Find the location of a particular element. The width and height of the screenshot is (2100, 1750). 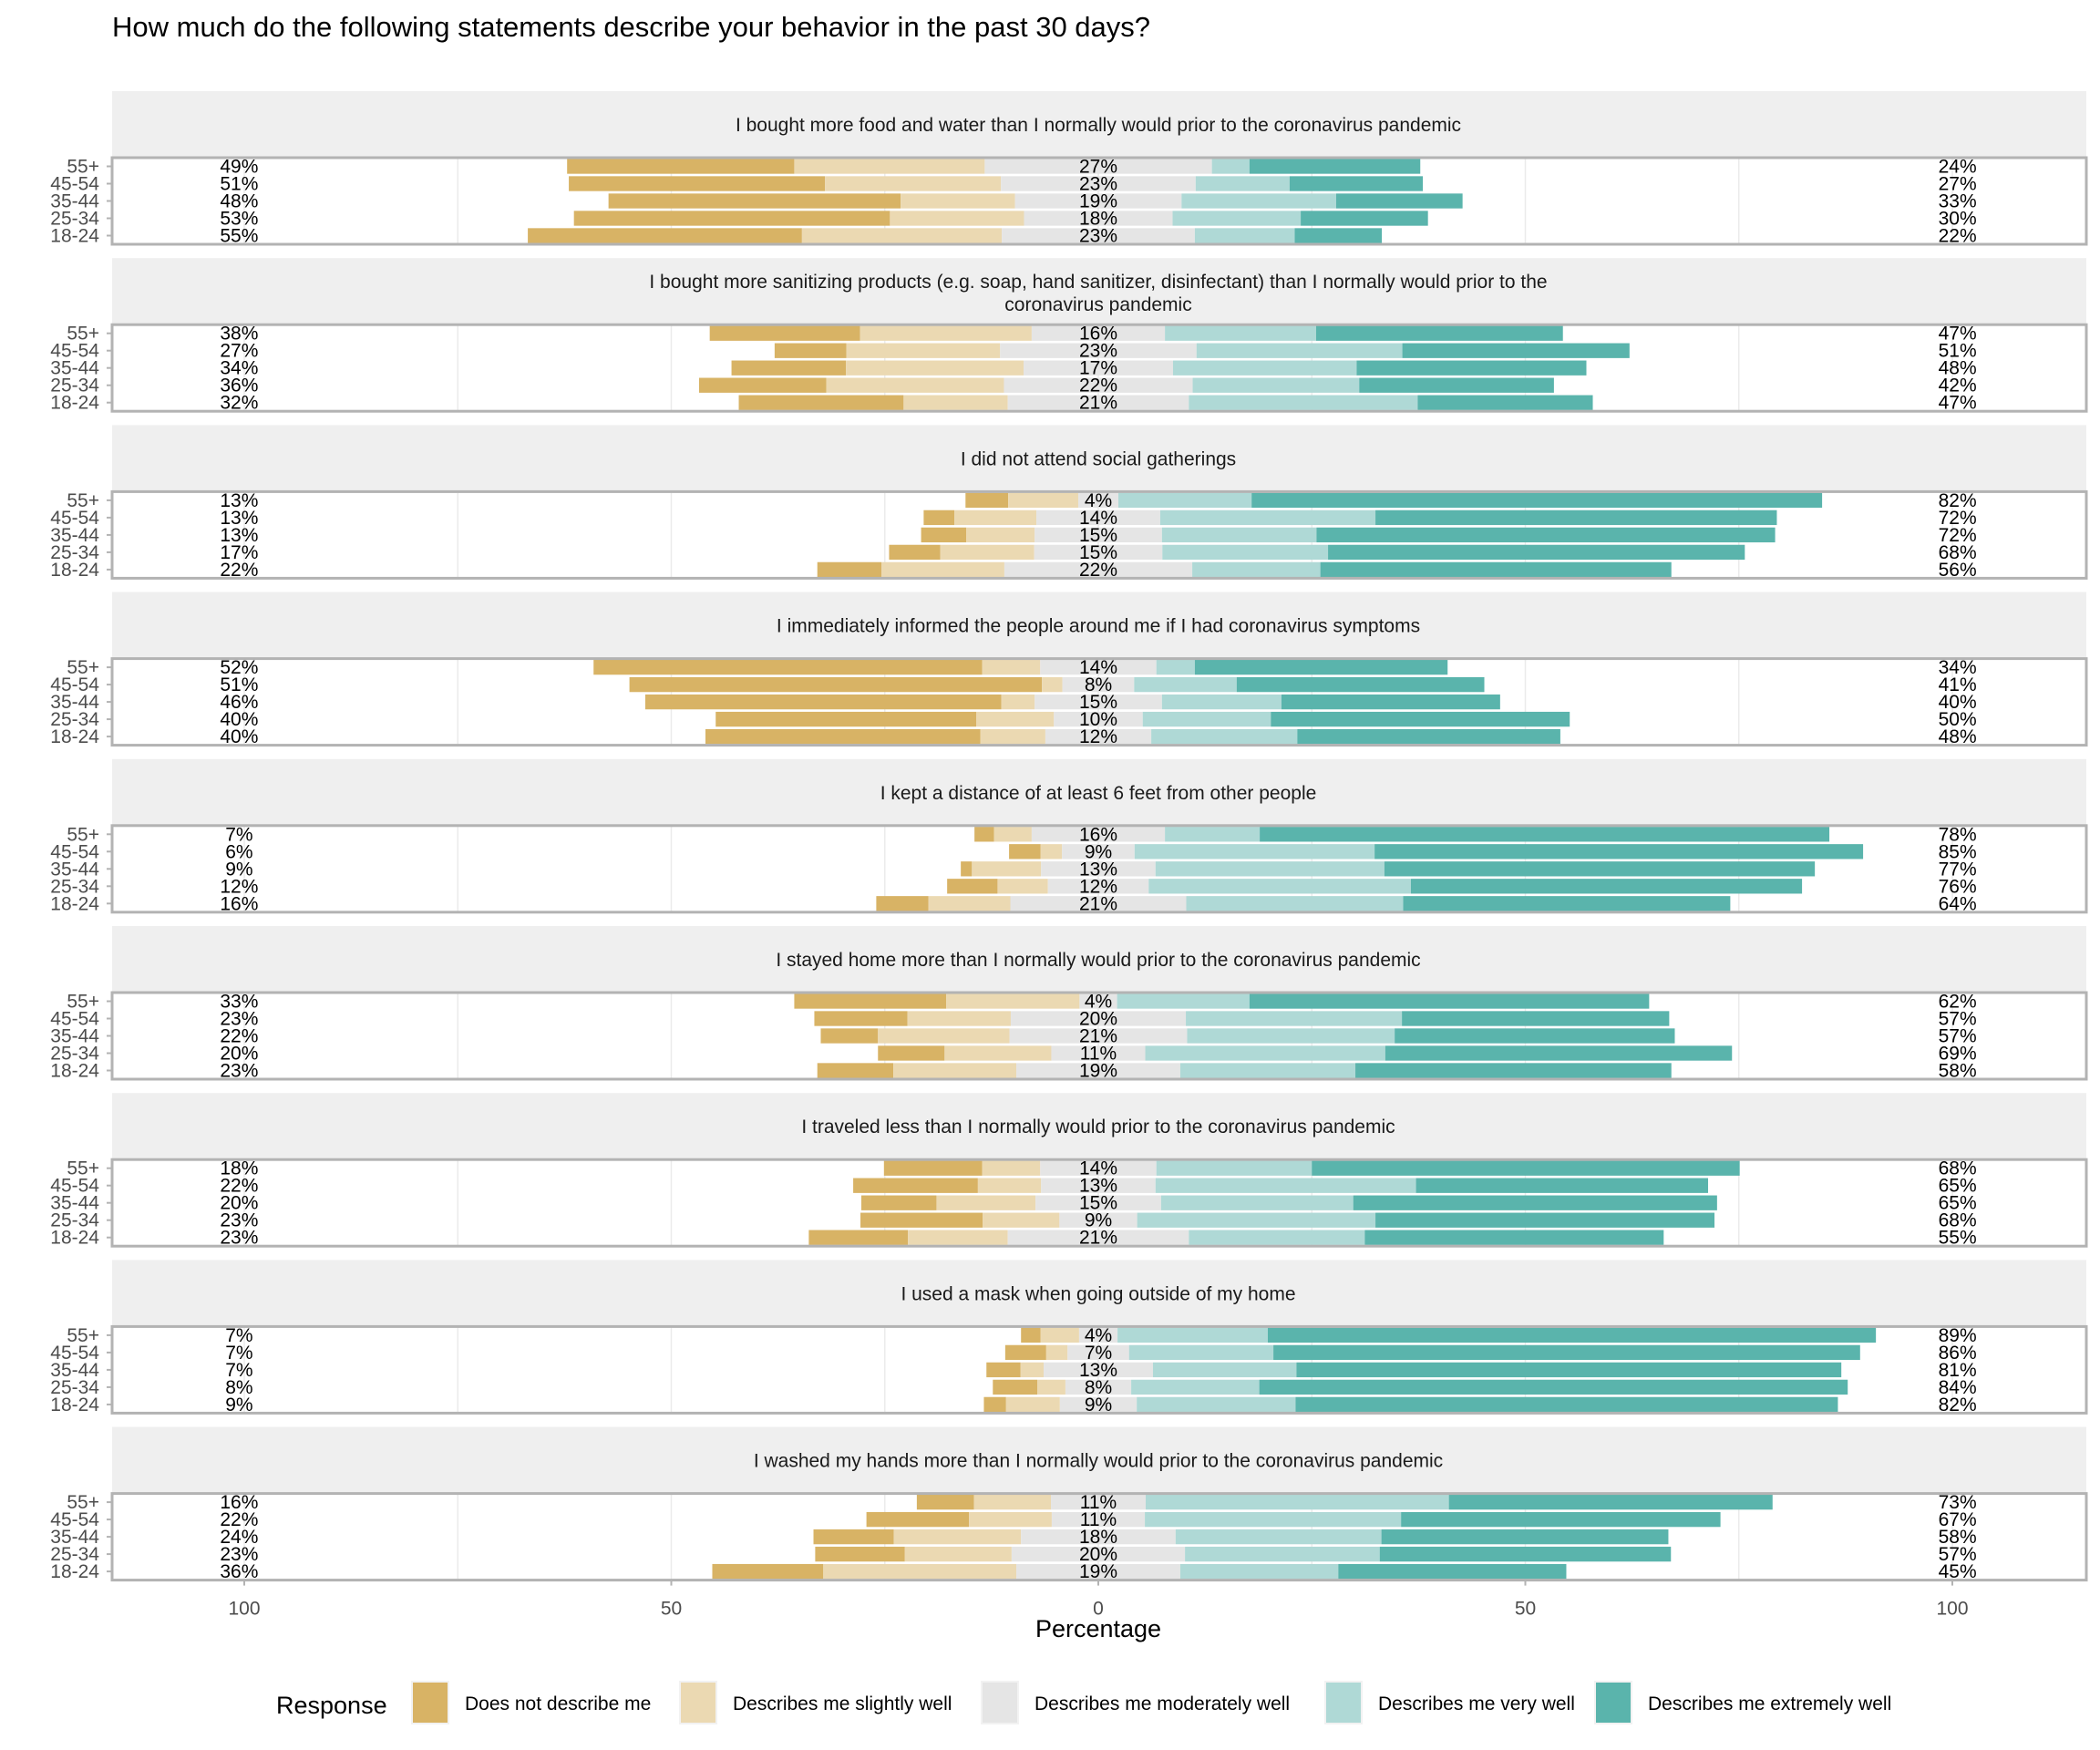

low-percent-label: 6% is located at coordinates (239, 852).